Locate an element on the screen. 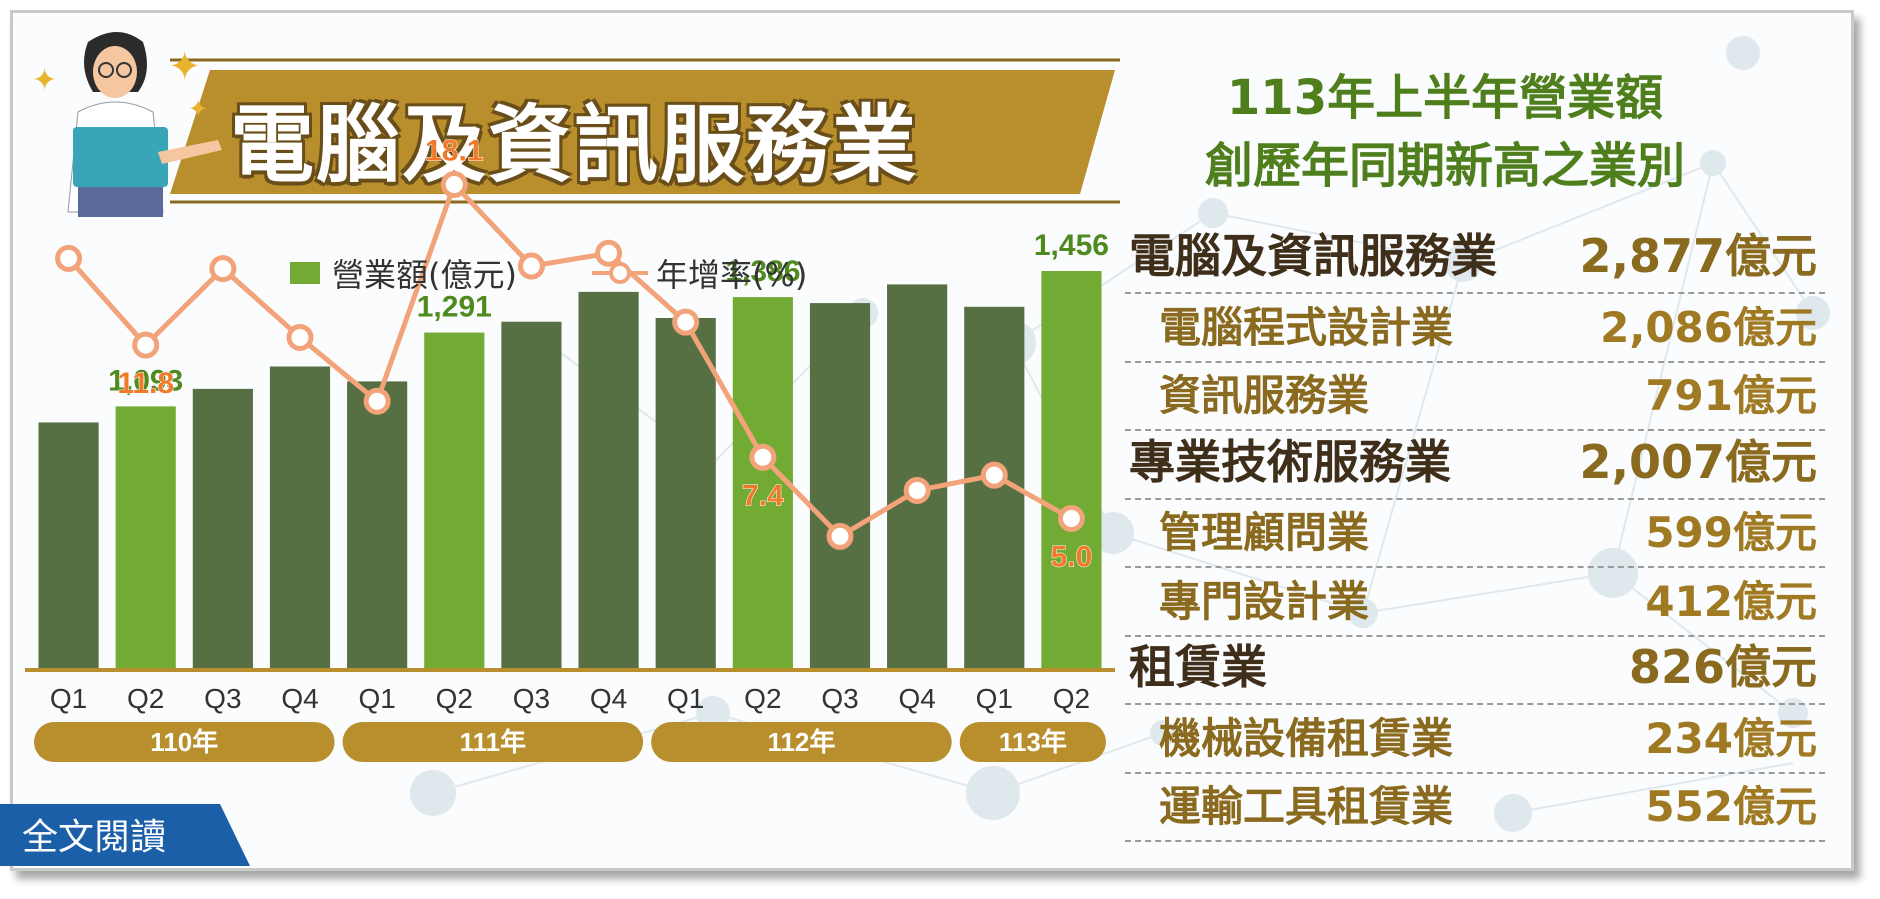  industry-value: 826億元 is located at coordinates (1722, 667).